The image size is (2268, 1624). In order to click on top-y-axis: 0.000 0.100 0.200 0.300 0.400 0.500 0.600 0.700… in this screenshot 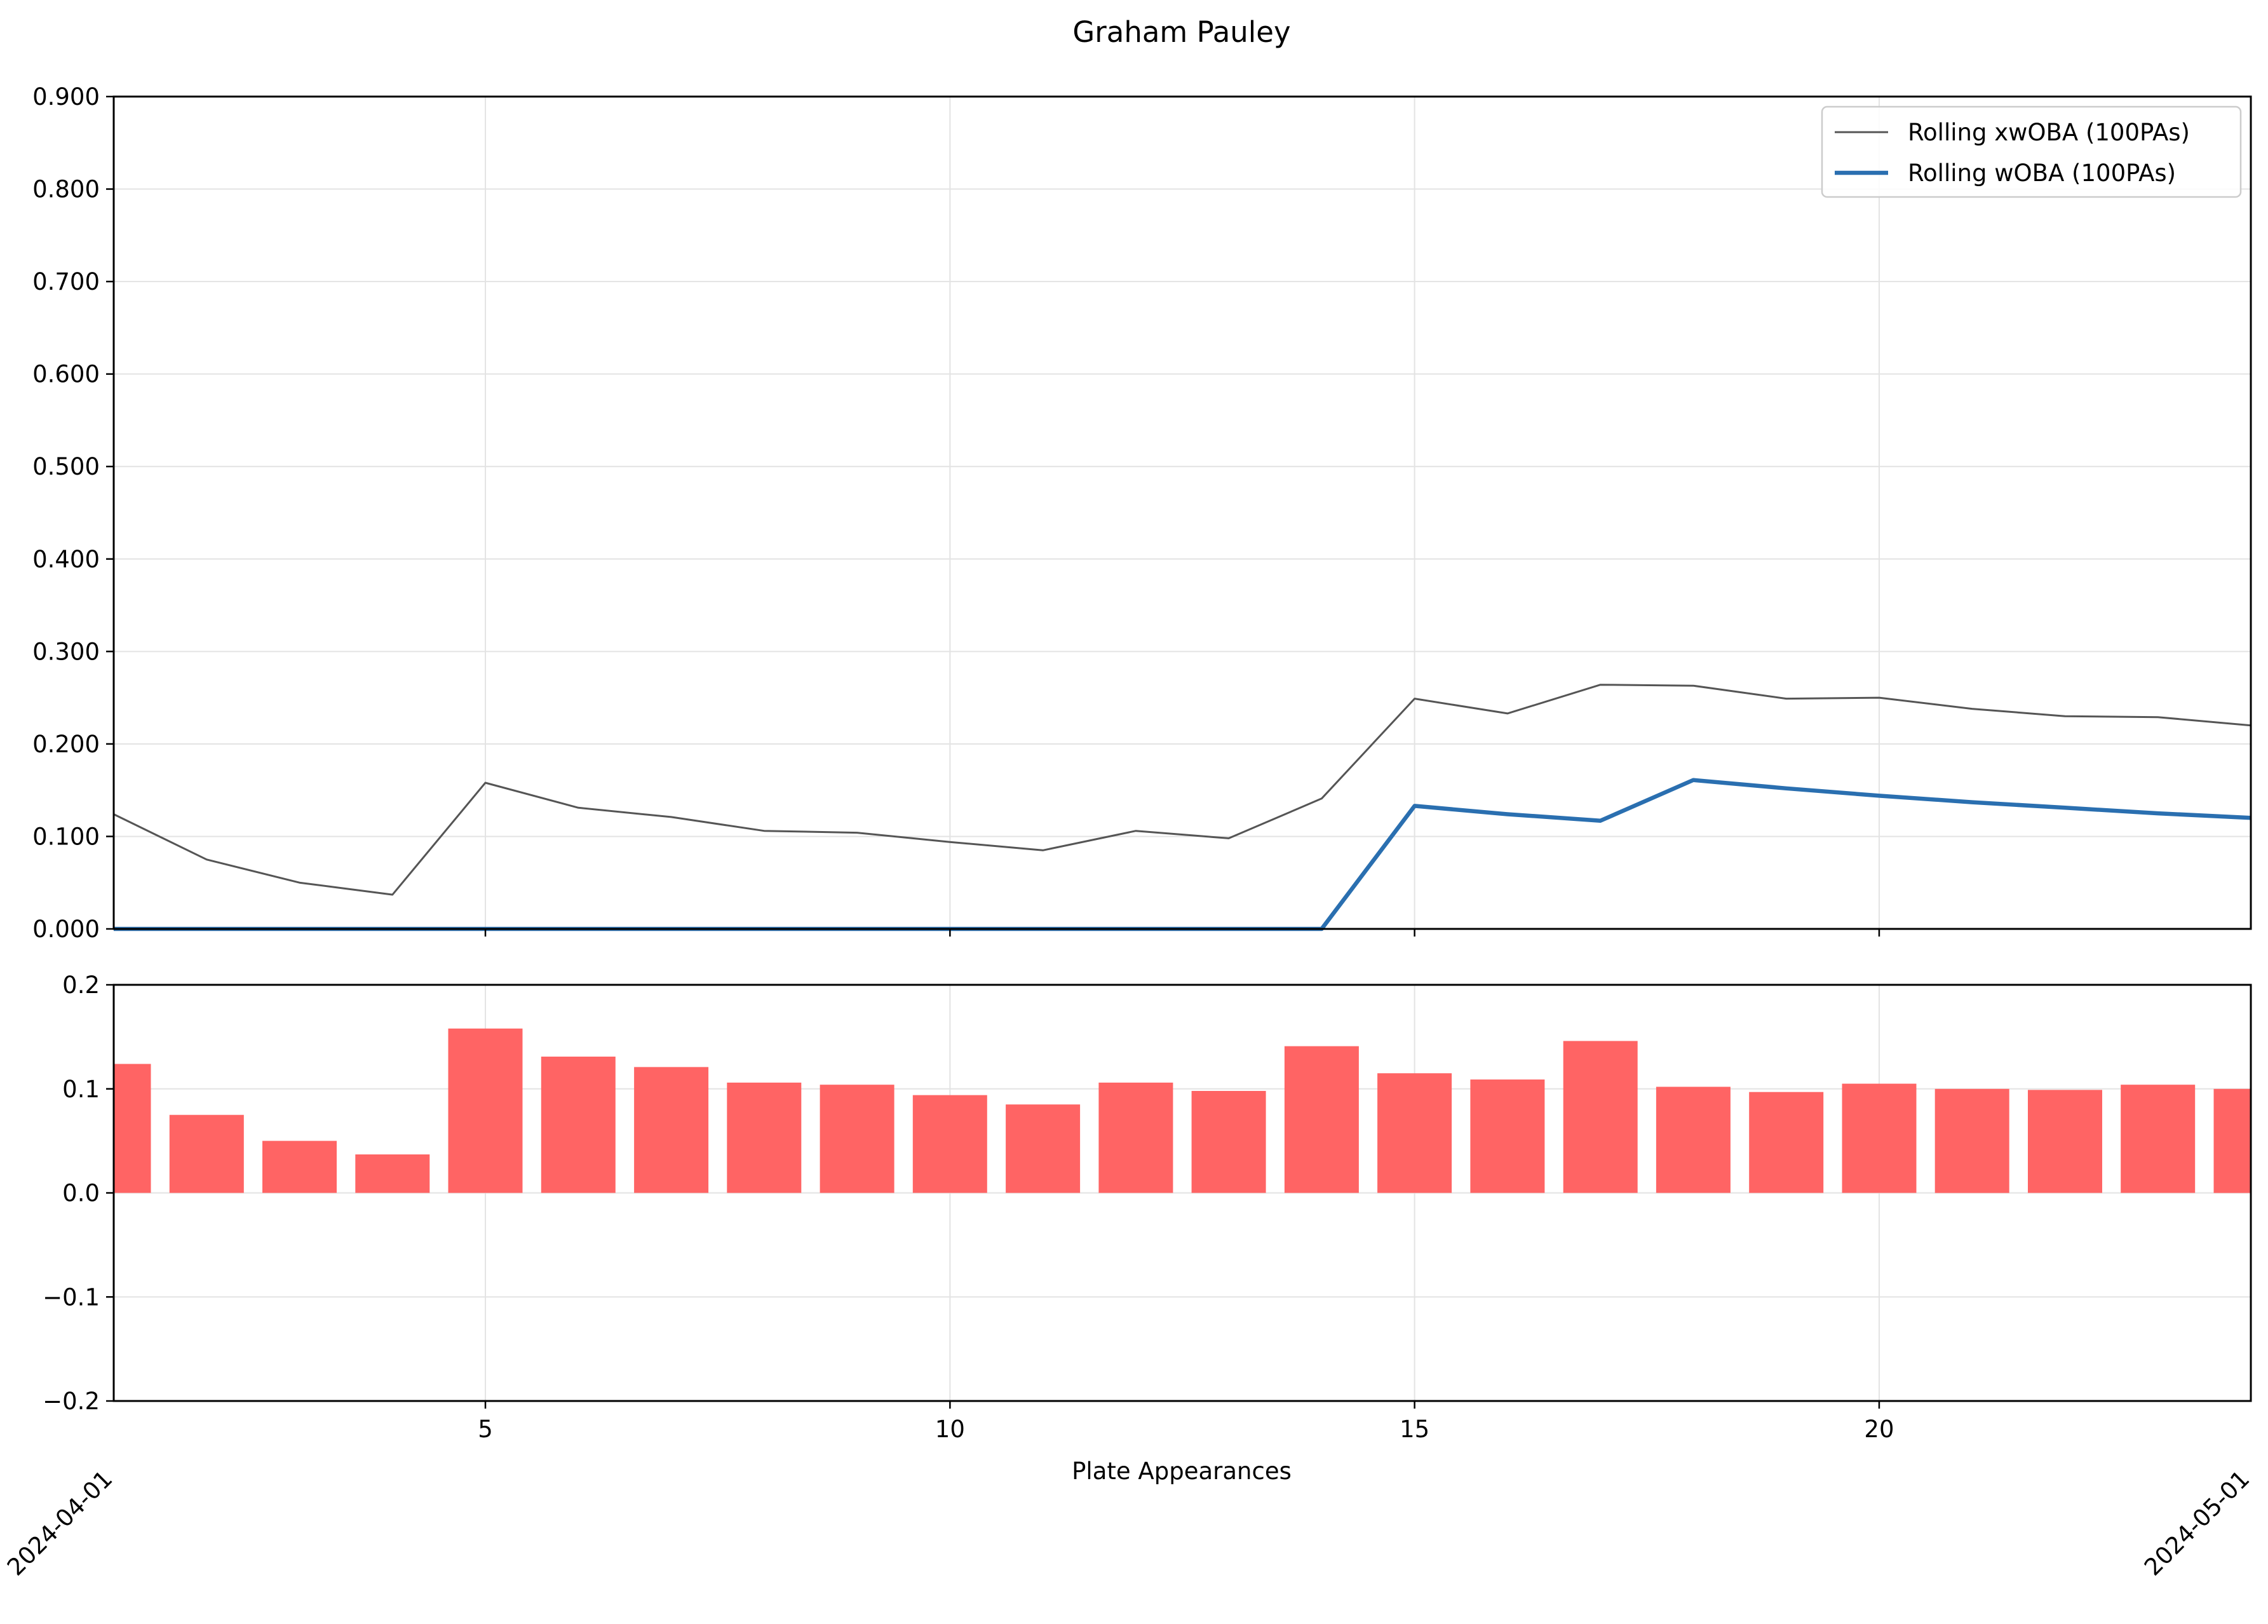, I will do `click(73, 513)`.